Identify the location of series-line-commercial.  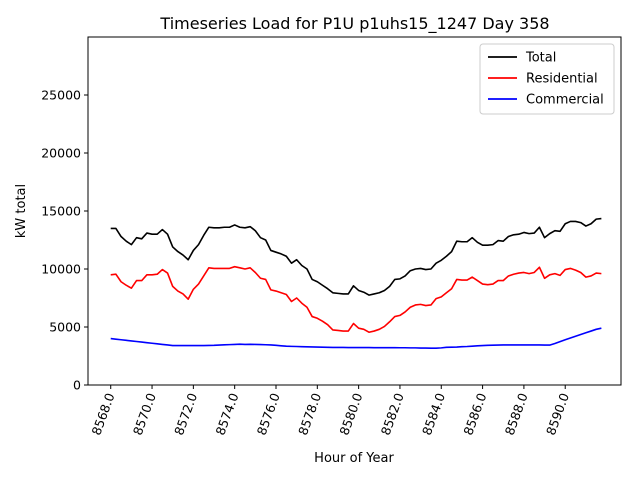
(356, 338).